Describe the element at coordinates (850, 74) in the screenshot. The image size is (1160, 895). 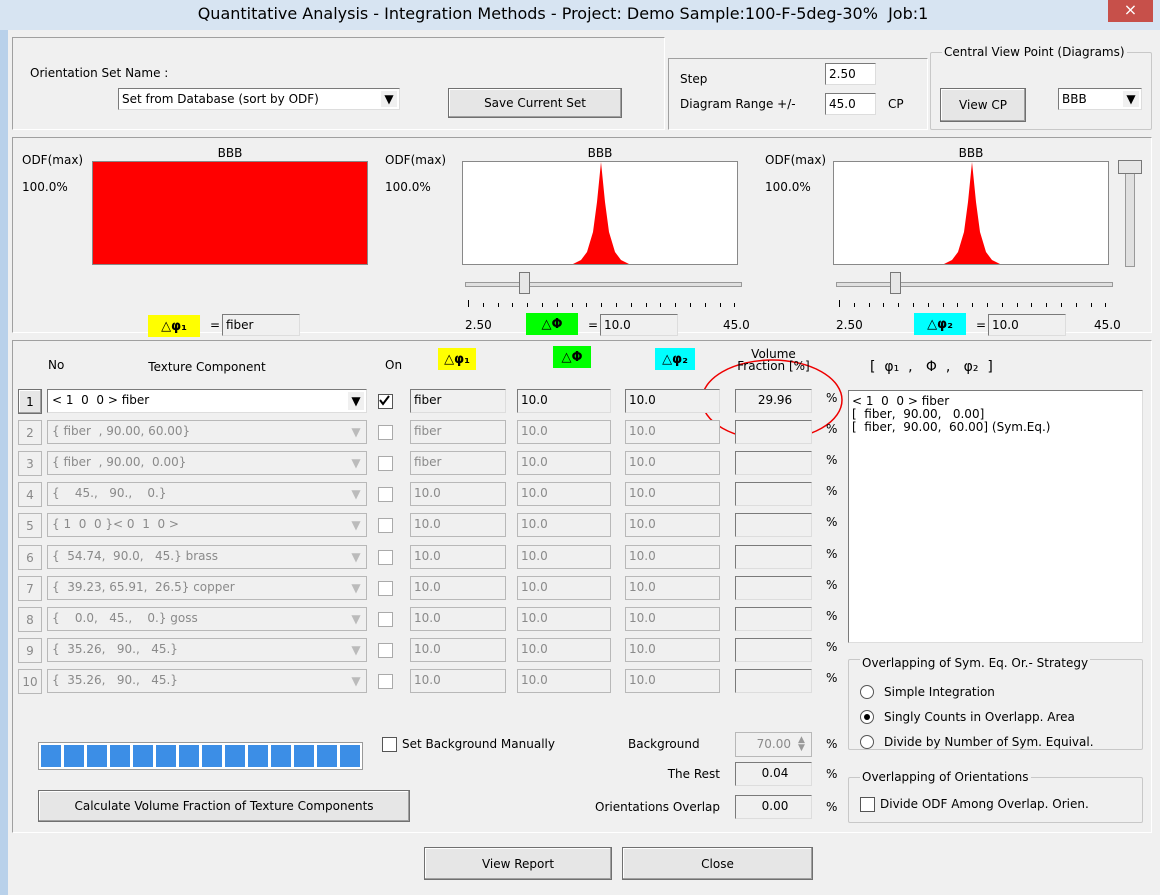
I see `step-input: 2.50` at that location.